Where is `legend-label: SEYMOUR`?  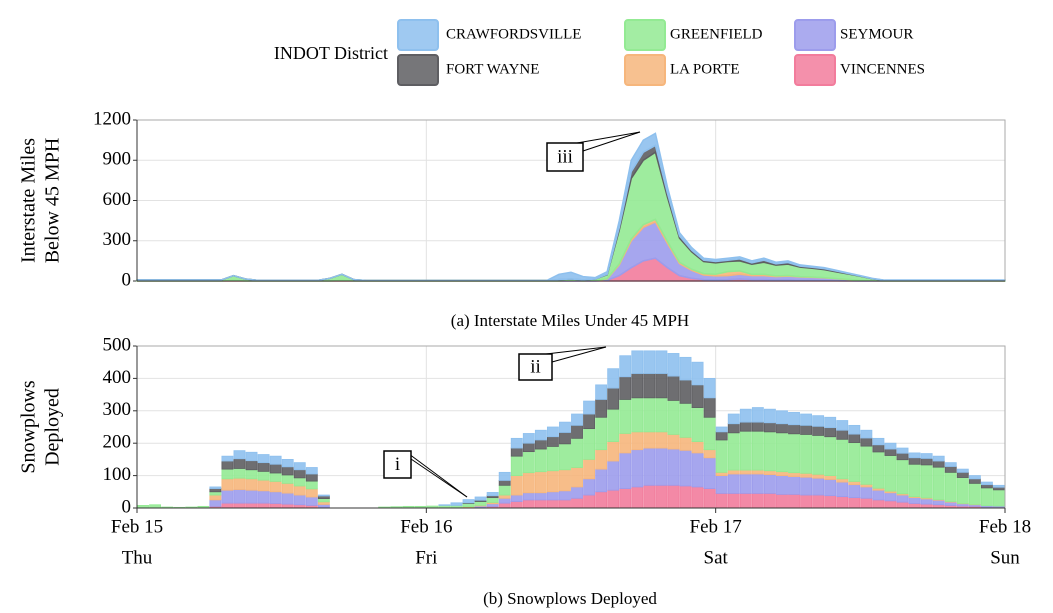 legend-label: SEYMOUR is located at coordinates (876, 34).